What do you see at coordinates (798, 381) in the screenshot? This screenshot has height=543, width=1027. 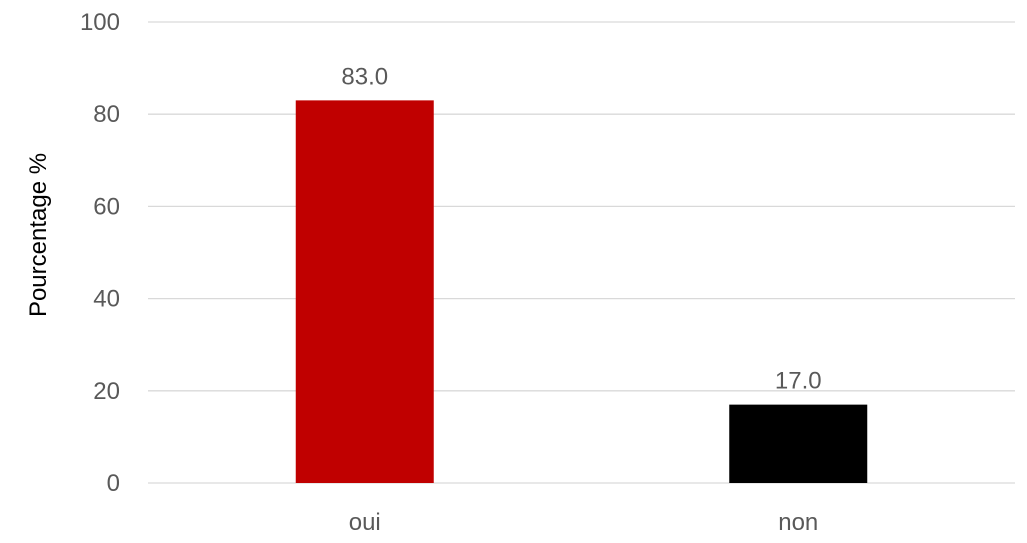 I see `data-label-non: 17.0` at bounding box center [798, 381].